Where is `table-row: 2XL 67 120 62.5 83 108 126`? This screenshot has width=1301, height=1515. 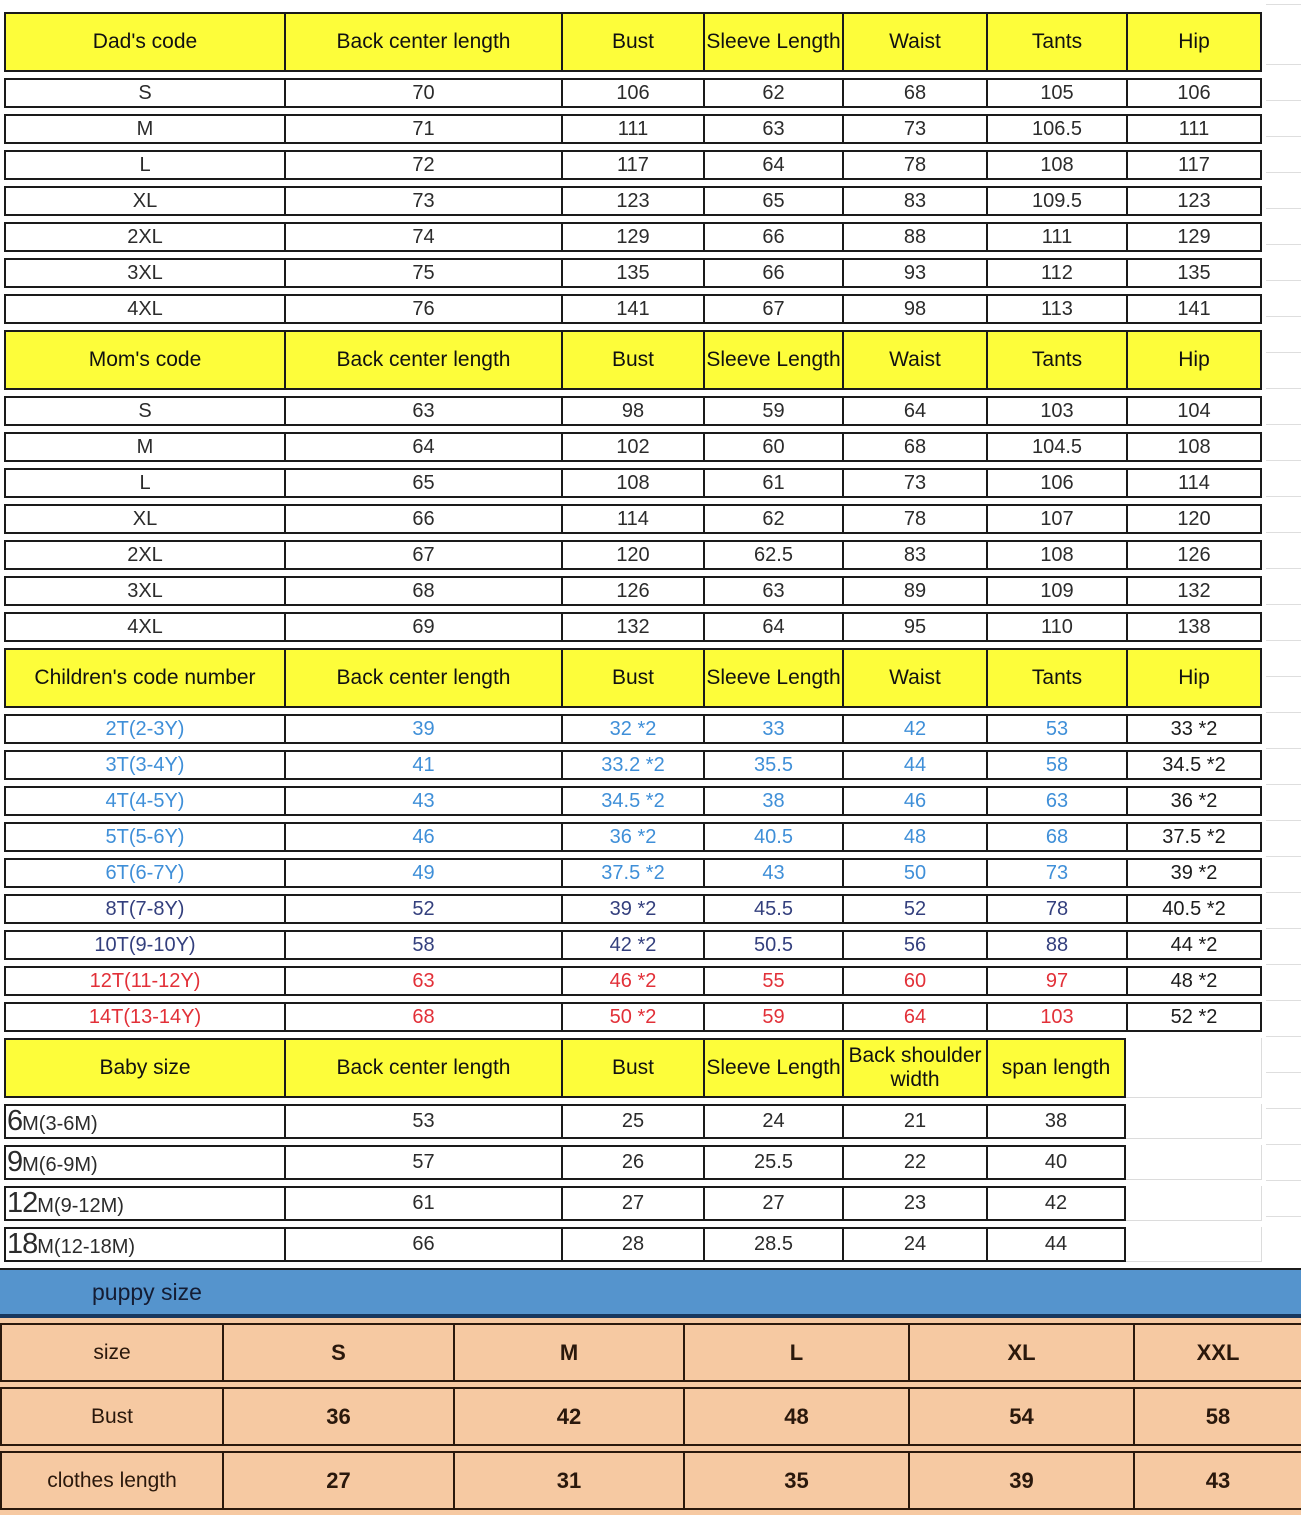 table-row: 2XL 67 120 62.5 83 108 126 is located at coordinates (633, 555).